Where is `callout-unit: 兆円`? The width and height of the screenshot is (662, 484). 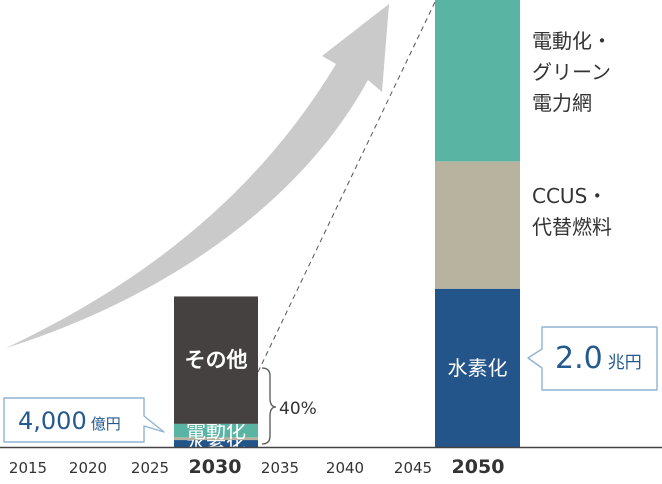 callout-unit: 兆円 is located at coordinates (625, 363).